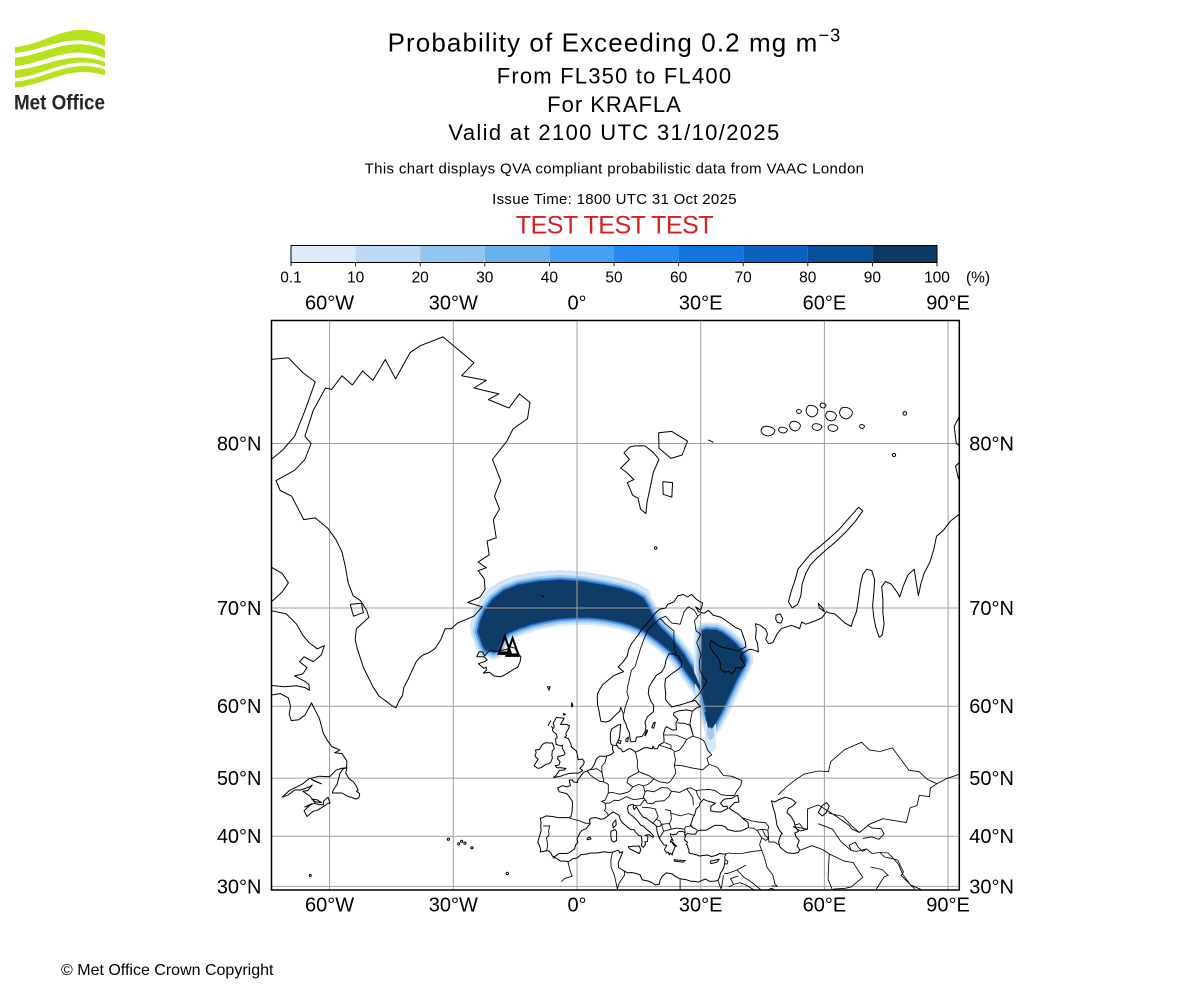 The height and width of the screenshot is (1000, 1200). I want to click on svg-text: 80, so click(808, 278).